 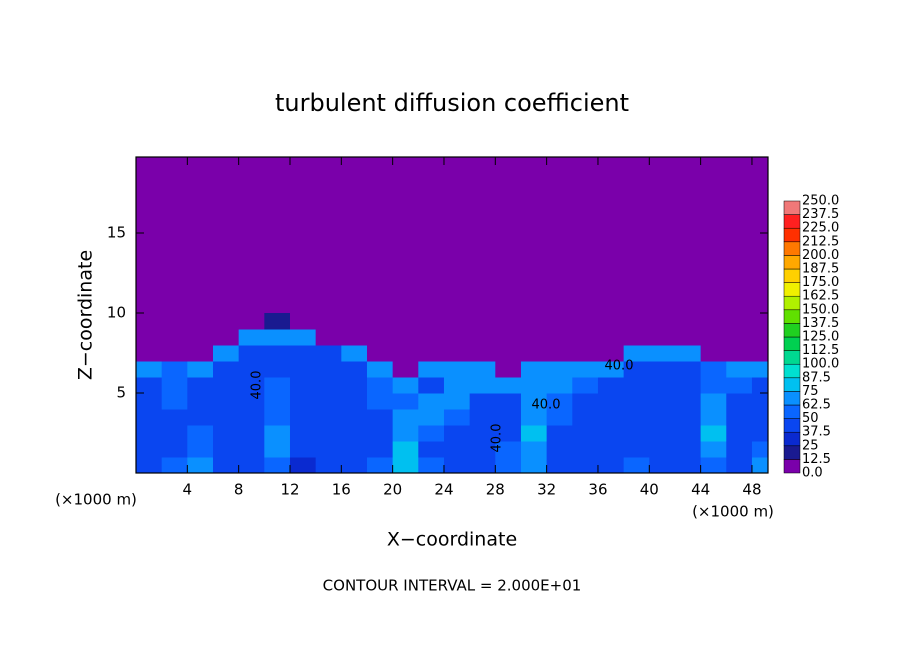 I want to click on colorbar-label: 125.0, so click(x=820, y=337).